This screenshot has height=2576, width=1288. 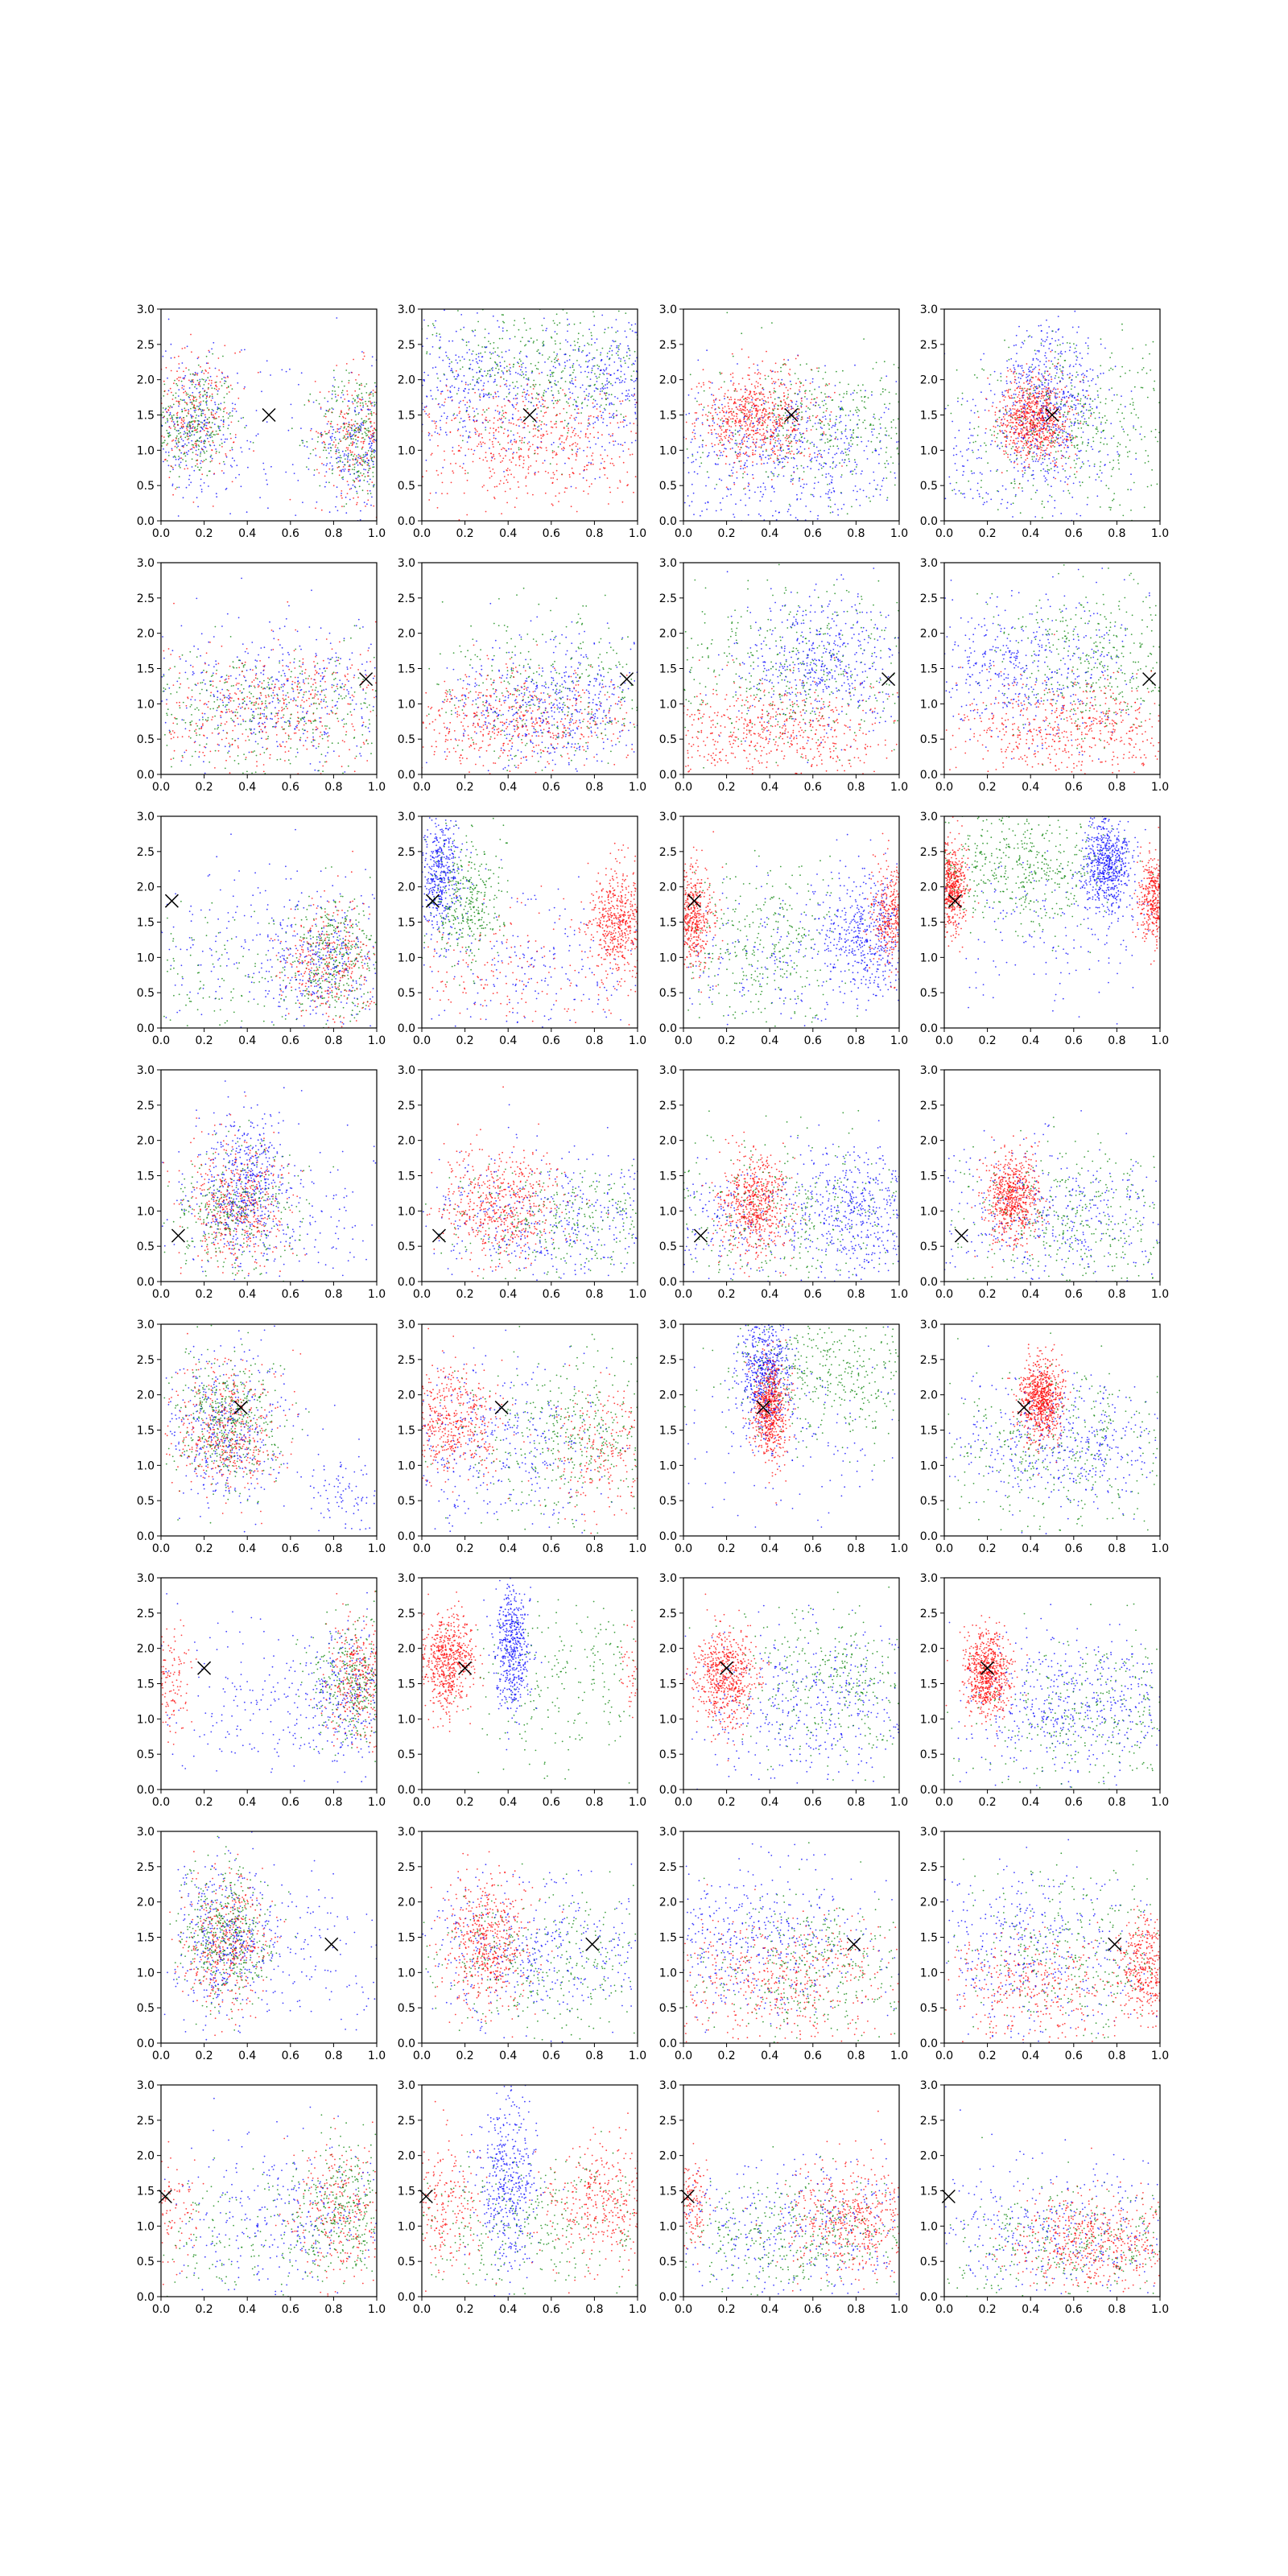 I want to click on y-tick-label: 2.0, so click(x=406, y=380).